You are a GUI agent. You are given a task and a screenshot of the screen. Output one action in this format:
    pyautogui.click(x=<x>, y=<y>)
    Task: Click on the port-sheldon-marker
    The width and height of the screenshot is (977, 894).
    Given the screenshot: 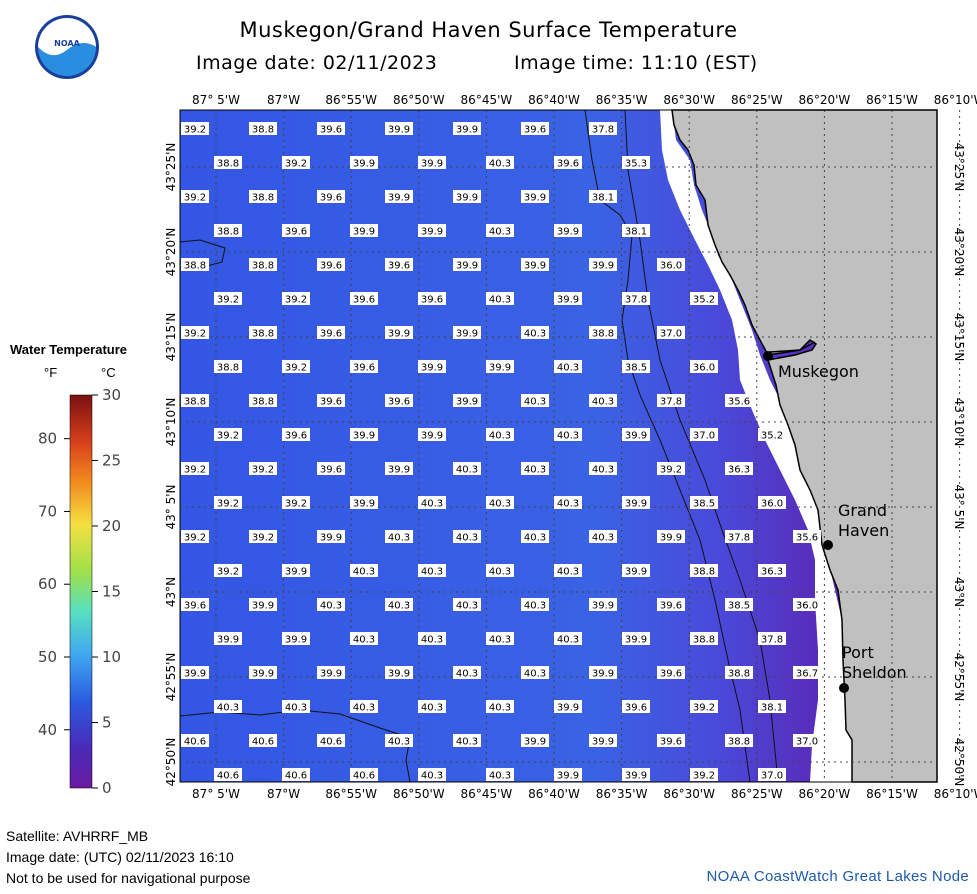 What is the action you would take?
    pyautogui.click(x=844, y=688)
    